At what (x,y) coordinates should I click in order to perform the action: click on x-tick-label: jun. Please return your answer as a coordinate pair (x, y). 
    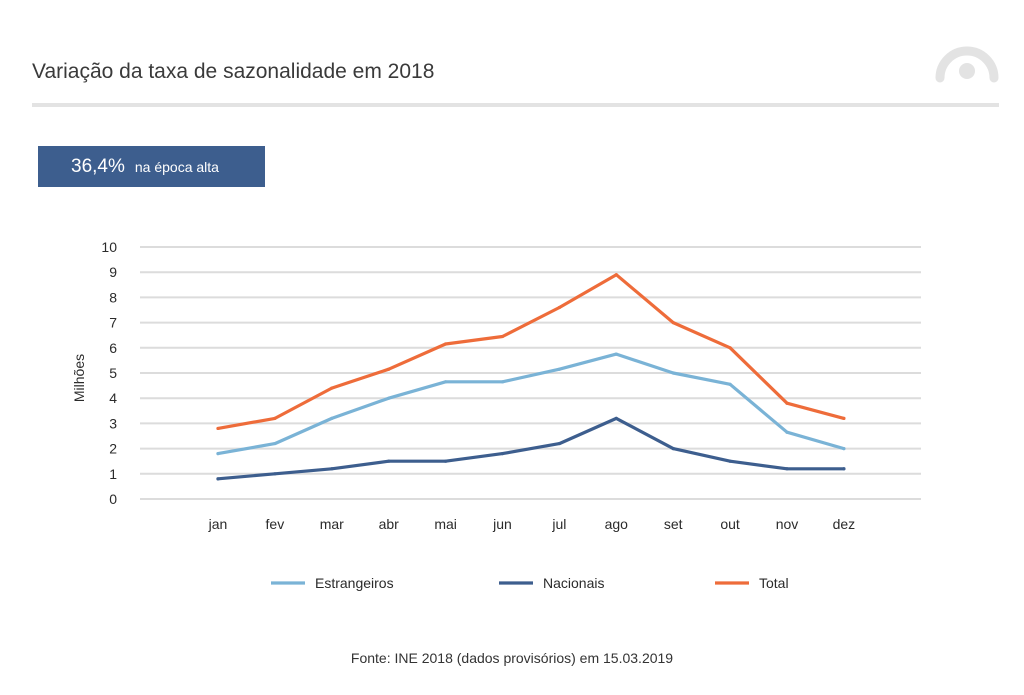
    Looking at the image, I should click on (502, 524).